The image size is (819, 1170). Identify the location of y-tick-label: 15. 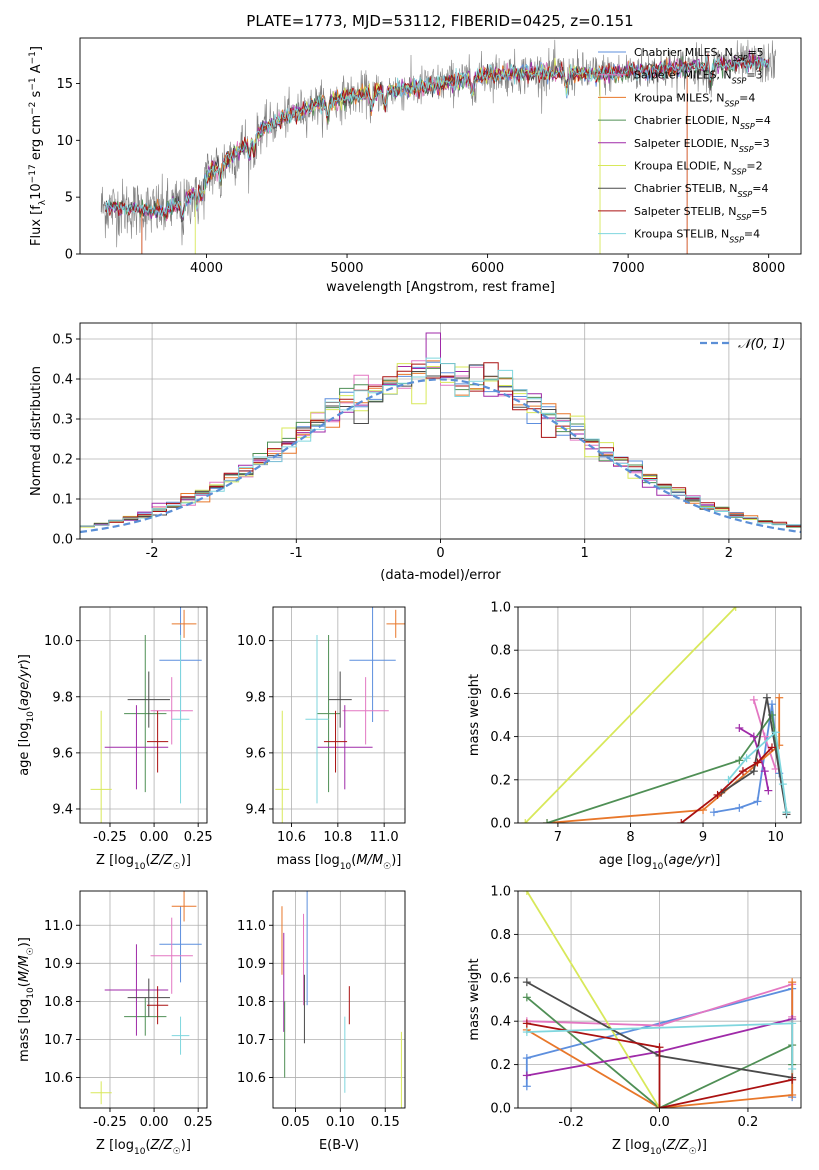
(64, 84).